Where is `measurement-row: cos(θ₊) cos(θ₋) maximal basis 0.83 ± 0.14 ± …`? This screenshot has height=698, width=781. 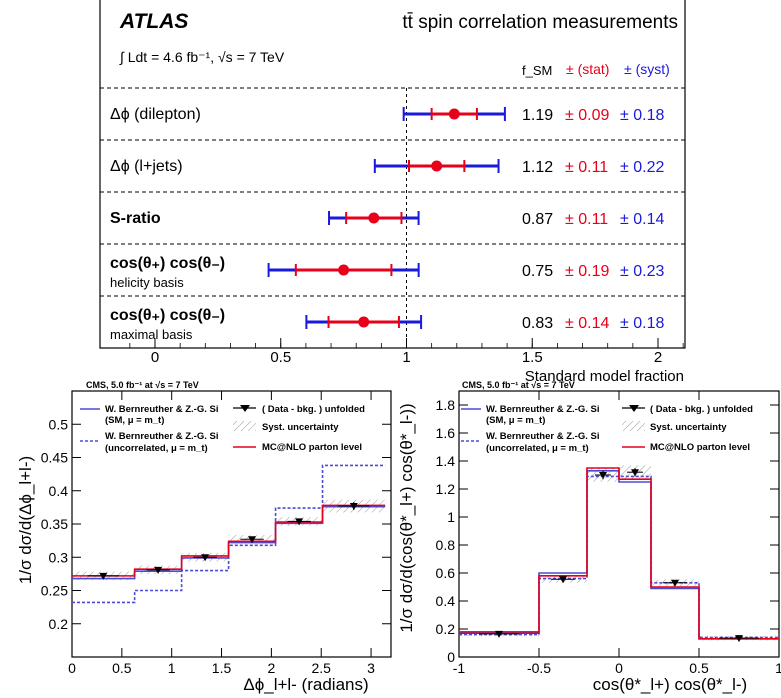 measurement-row: cos(θ₊) cos(θ₋) maximal basis 0.83 ± 0.14 ± … is located at coordinates (387, 324).